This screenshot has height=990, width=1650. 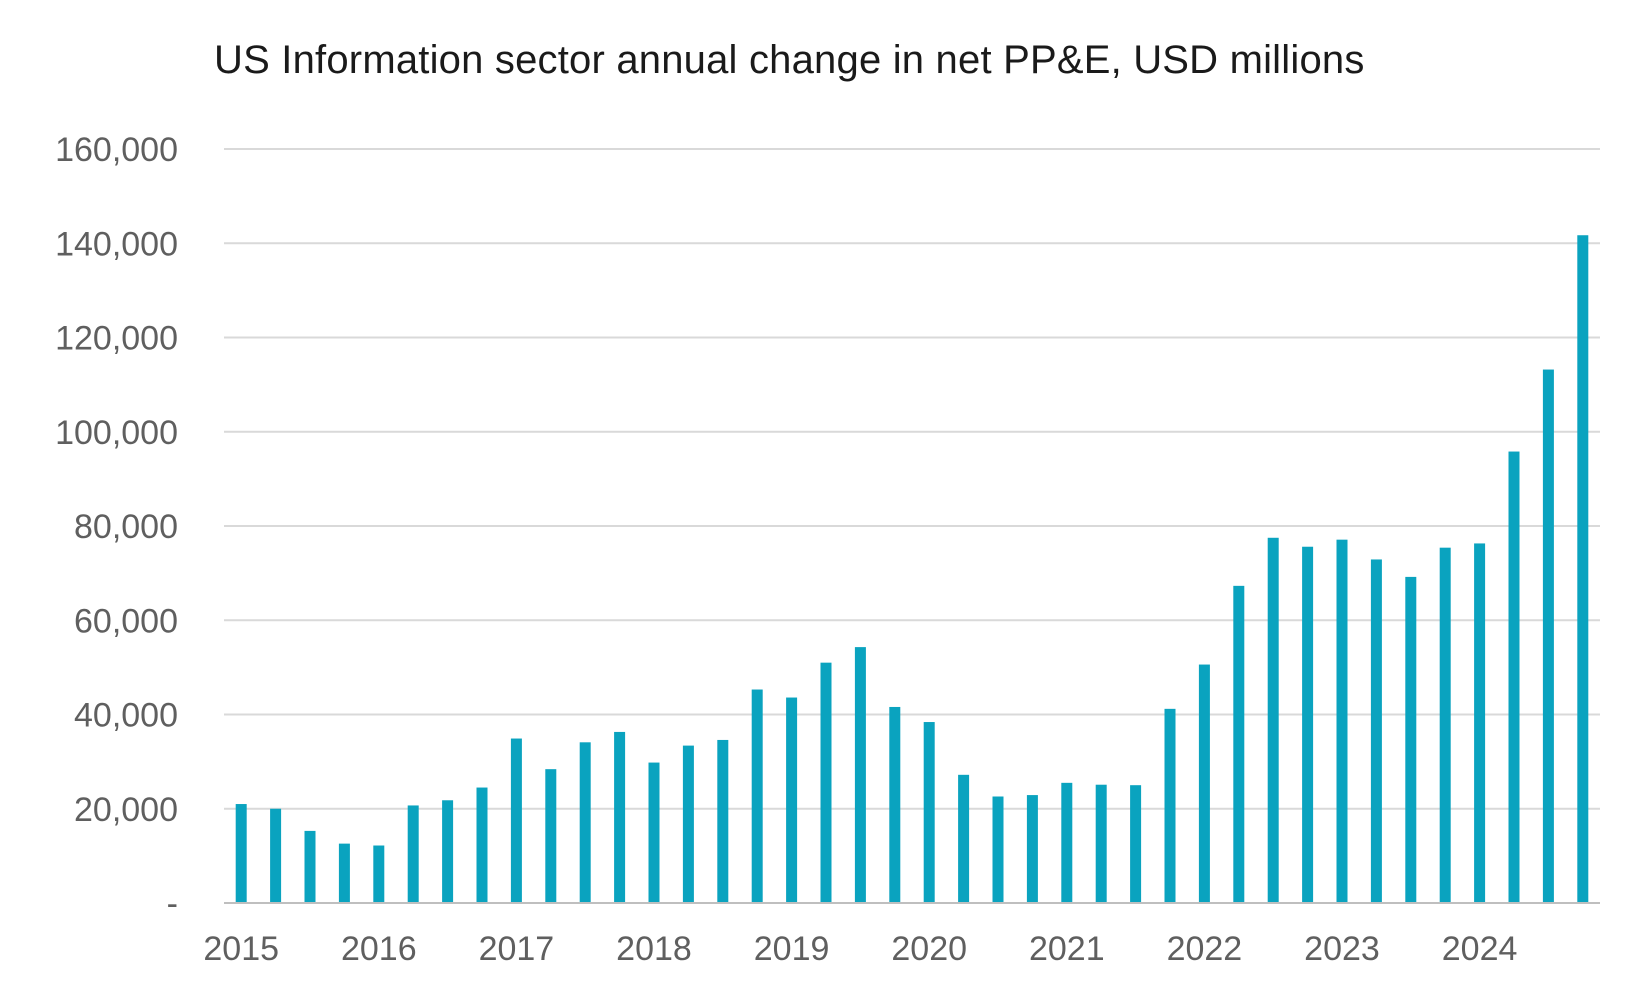 I want to click on y-tick-label: 100,000, so click(x=116, y=433).